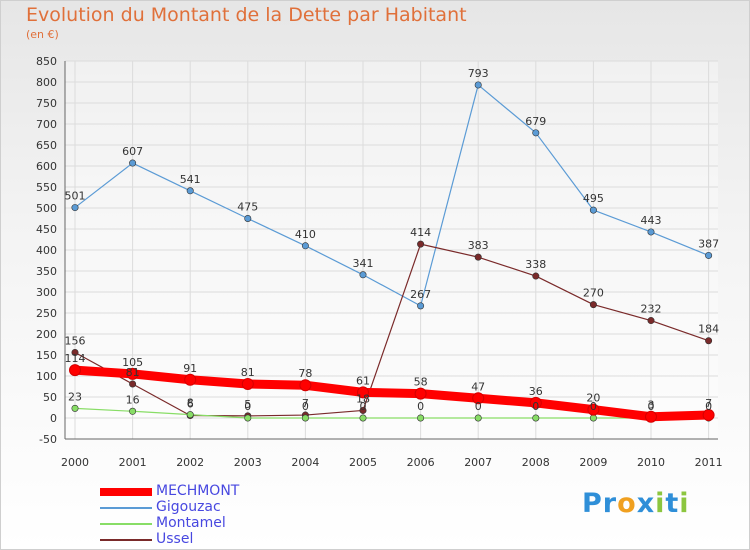 This screenshot has height=550, width=750. Describe the element at coordinates (421, 382) in the screenshot. I see `data-label-mechmont: 58` at that location.